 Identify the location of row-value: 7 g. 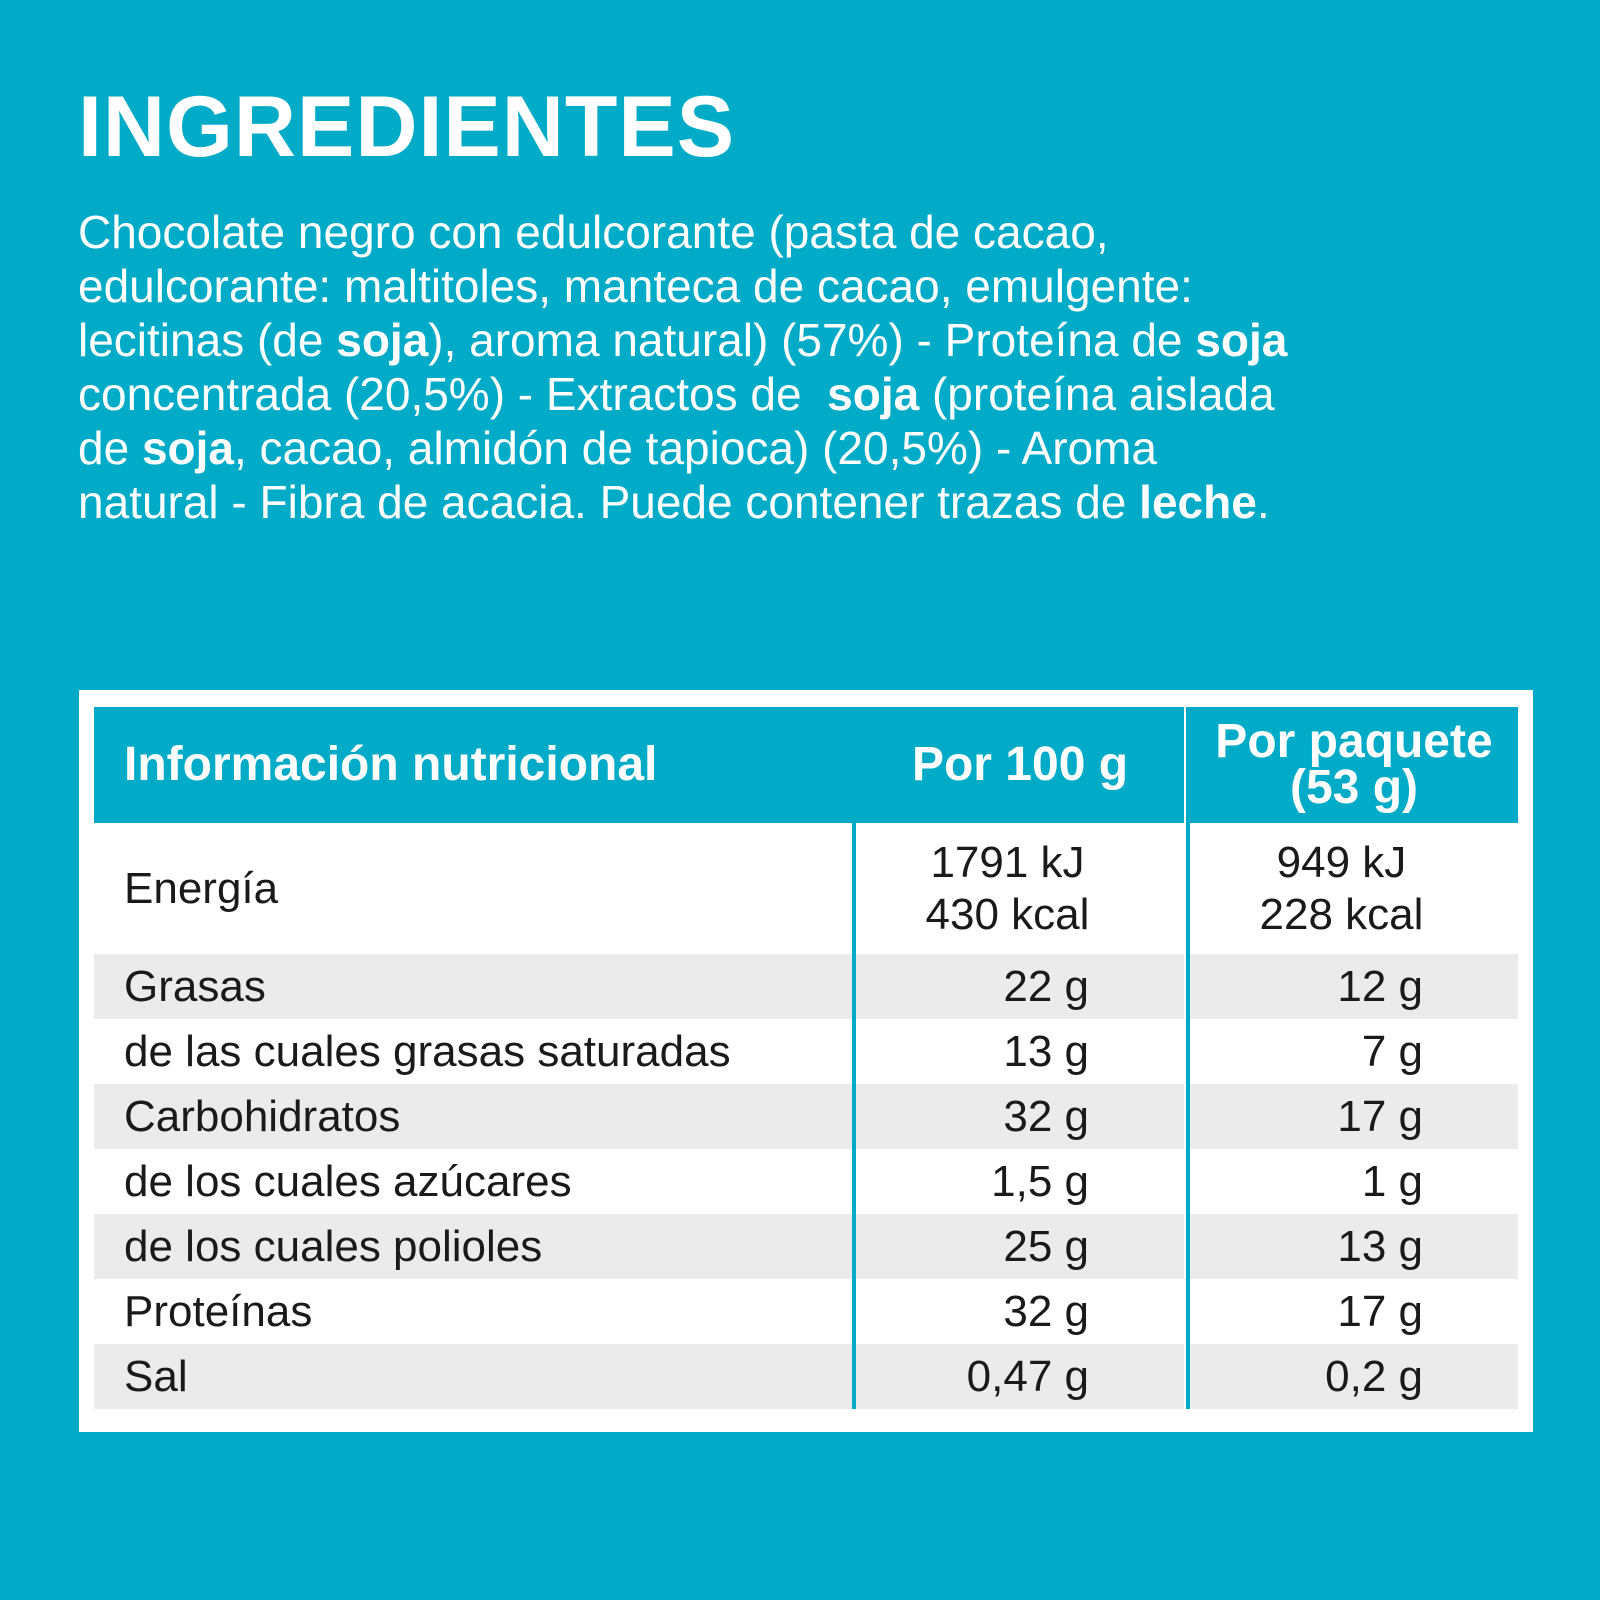
(1354, 1051).